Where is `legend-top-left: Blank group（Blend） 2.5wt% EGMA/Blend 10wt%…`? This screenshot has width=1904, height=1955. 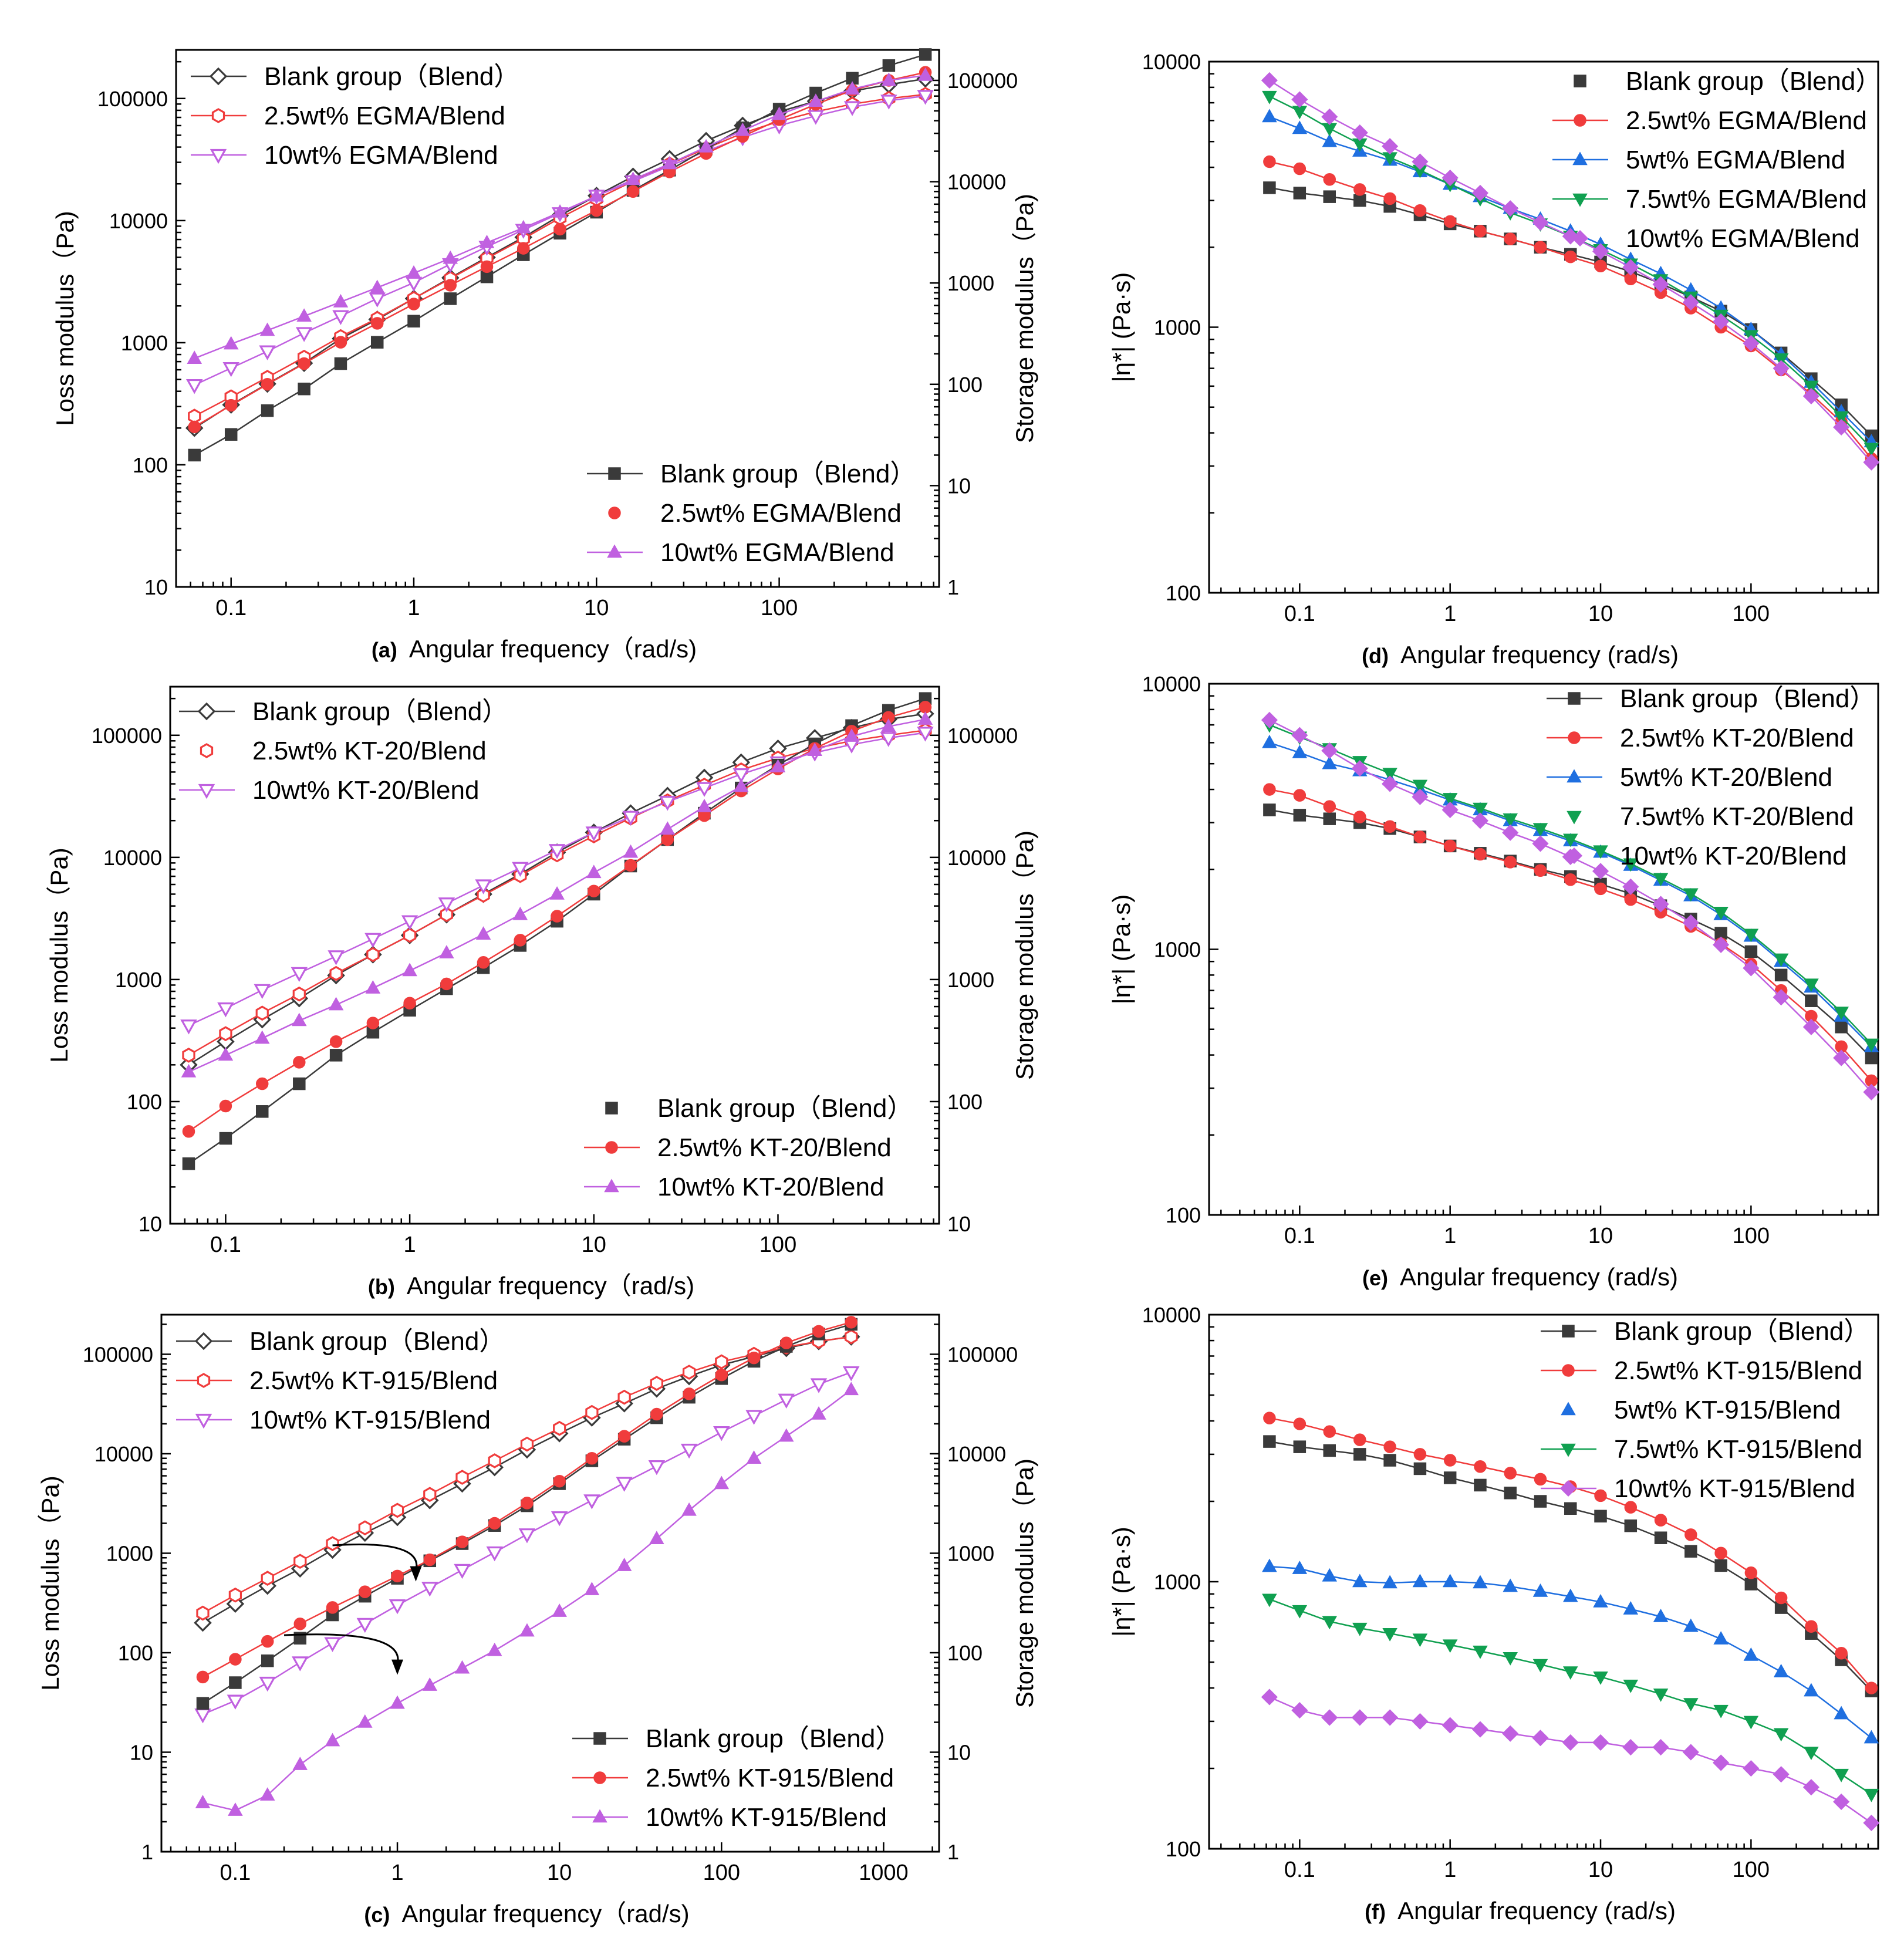
legend-top-left: Blank group（Blend） 2.5wt% EGMA/Blend 10wt%… is located at coordinates (355, 116).